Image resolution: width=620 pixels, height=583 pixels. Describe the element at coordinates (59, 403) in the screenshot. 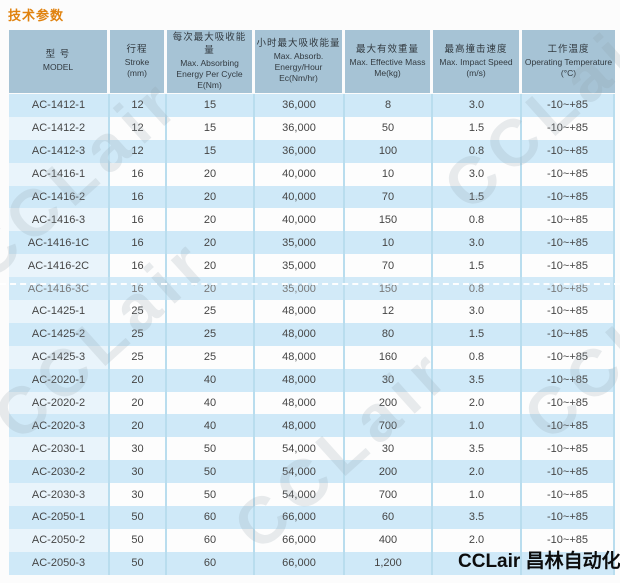

I see `model-cell: AC-2020-2` at that location.